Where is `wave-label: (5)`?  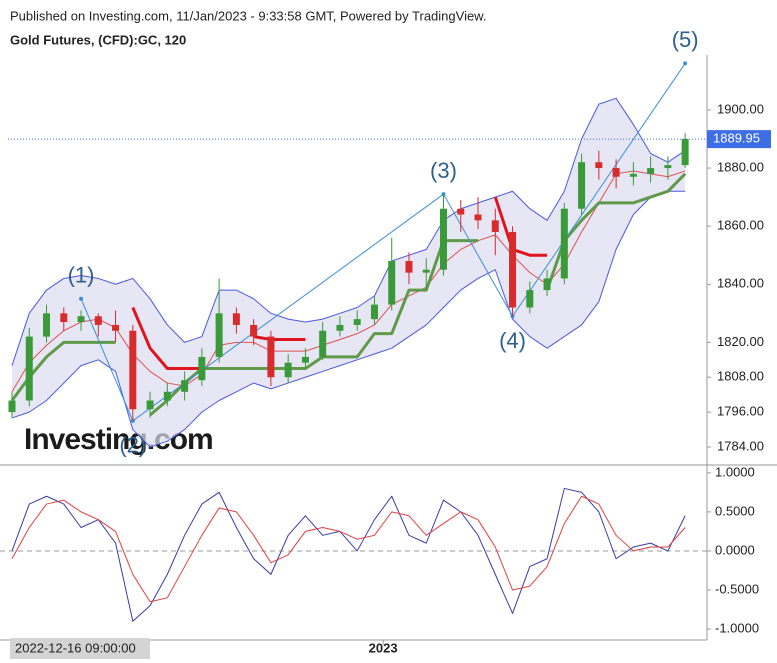 wave-label: (5) is located at coordinates (685, 39).